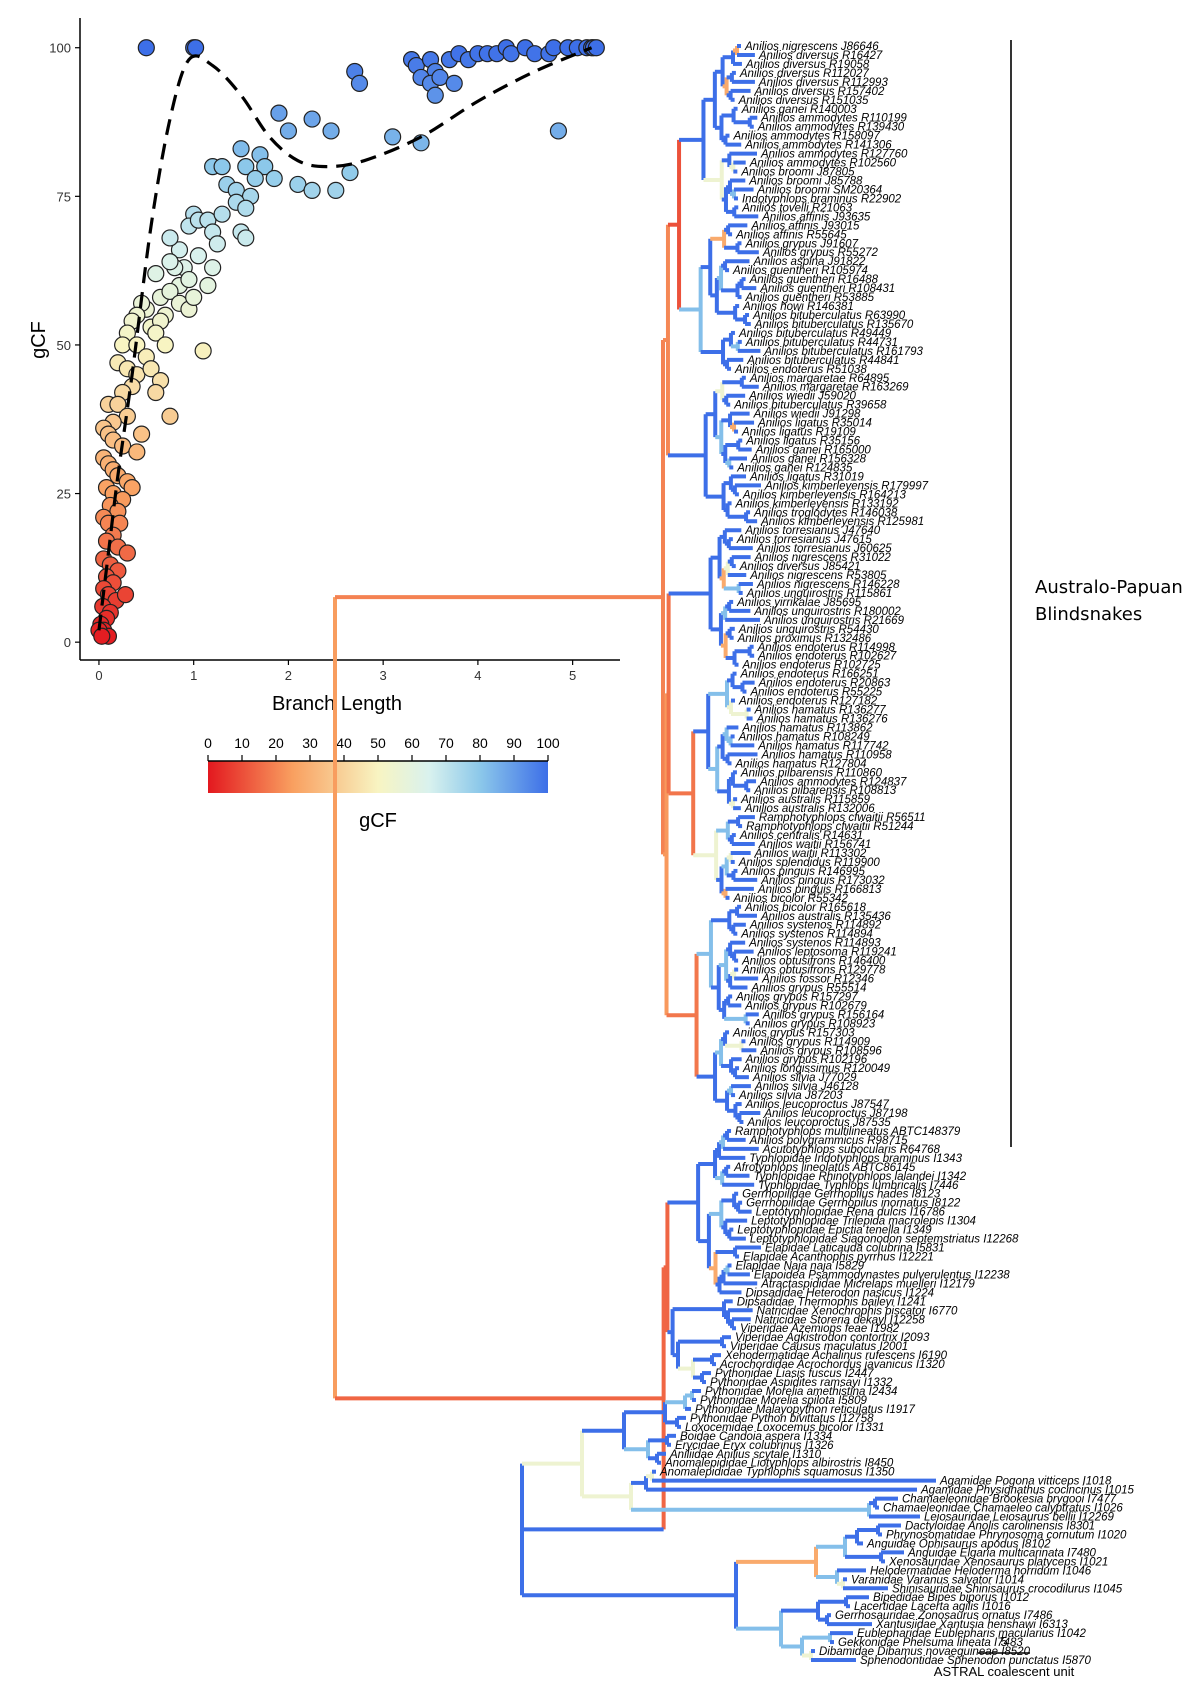 Image resolution: width=1191 pixels, height=1684 pixels. I want to click on tip-label: Anilios bicolor R55342, so click(791, 899).